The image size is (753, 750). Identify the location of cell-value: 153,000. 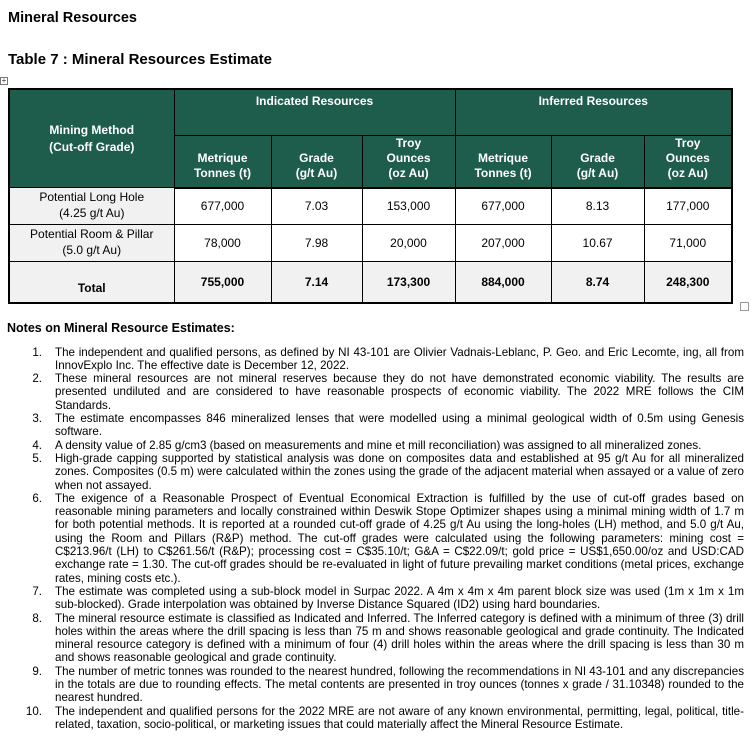
(408, 206).